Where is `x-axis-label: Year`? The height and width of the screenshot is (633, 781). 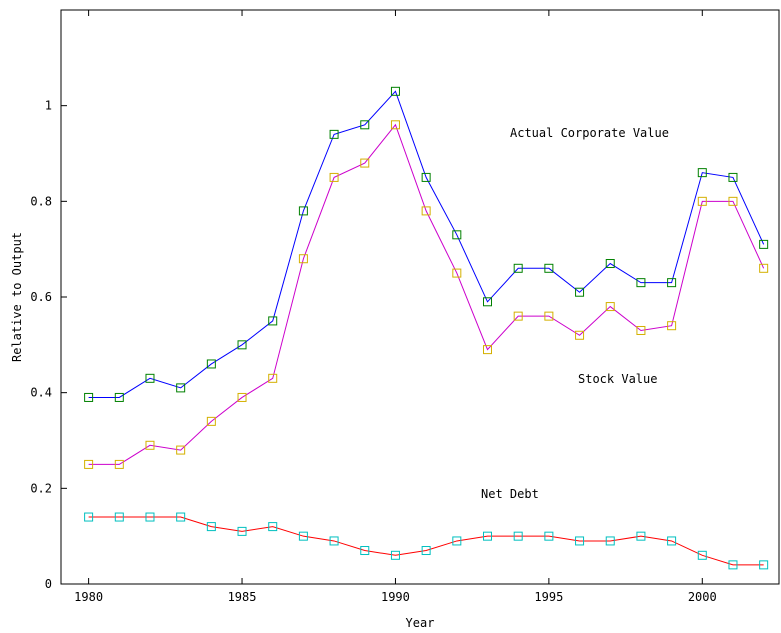 x-axis-label: Year is located at coordinates (420, 623).